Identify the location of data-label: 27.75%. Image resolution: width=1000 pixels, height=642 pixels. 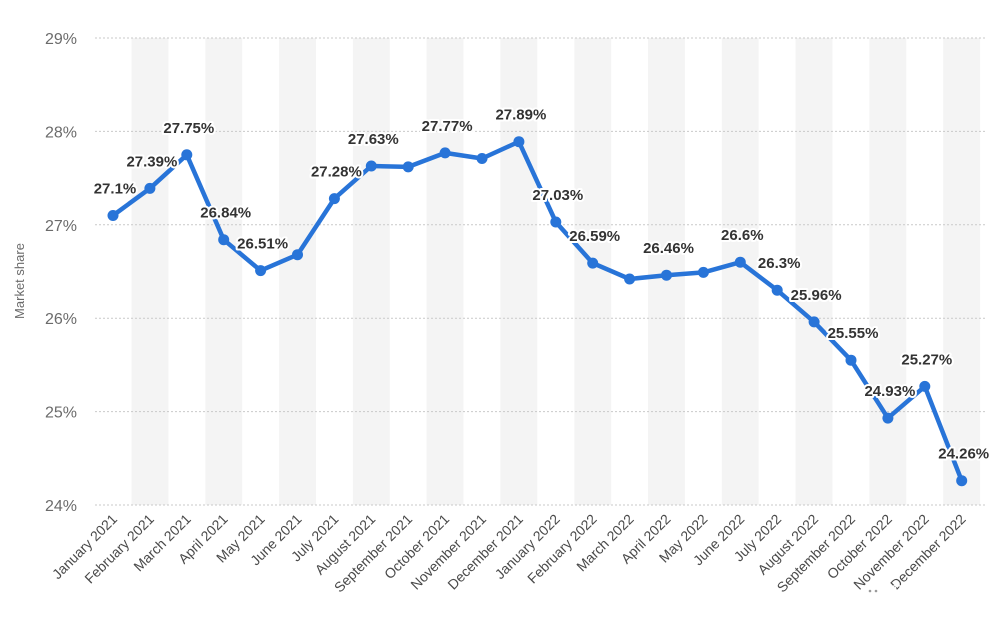
(188, 128).